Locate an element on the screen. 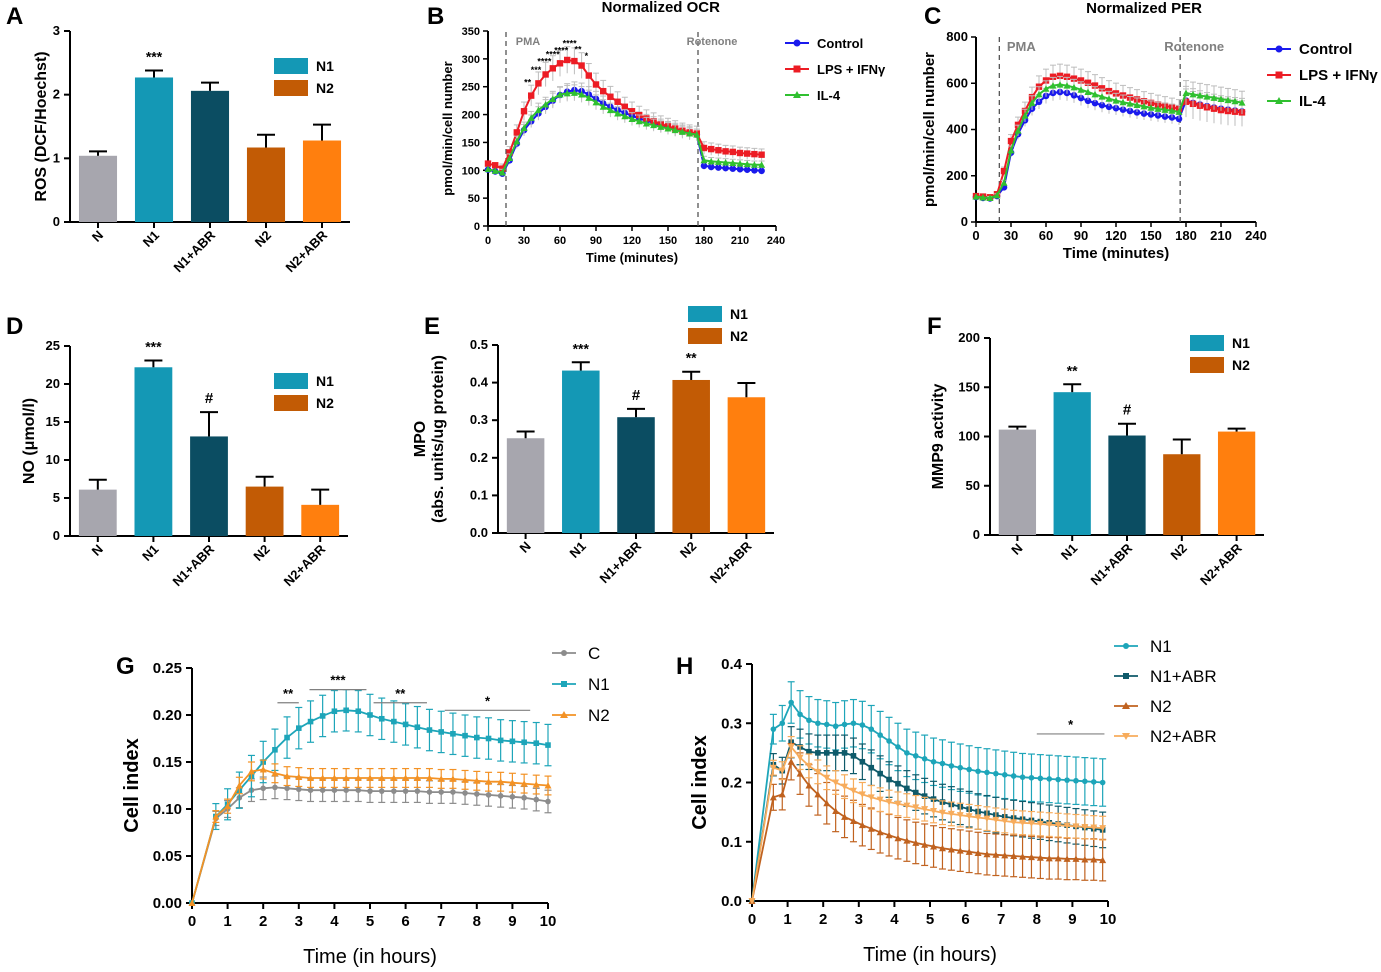 This screenshot has width=1381, height=972. bar-N2 is located at coordinates (1182, 494).